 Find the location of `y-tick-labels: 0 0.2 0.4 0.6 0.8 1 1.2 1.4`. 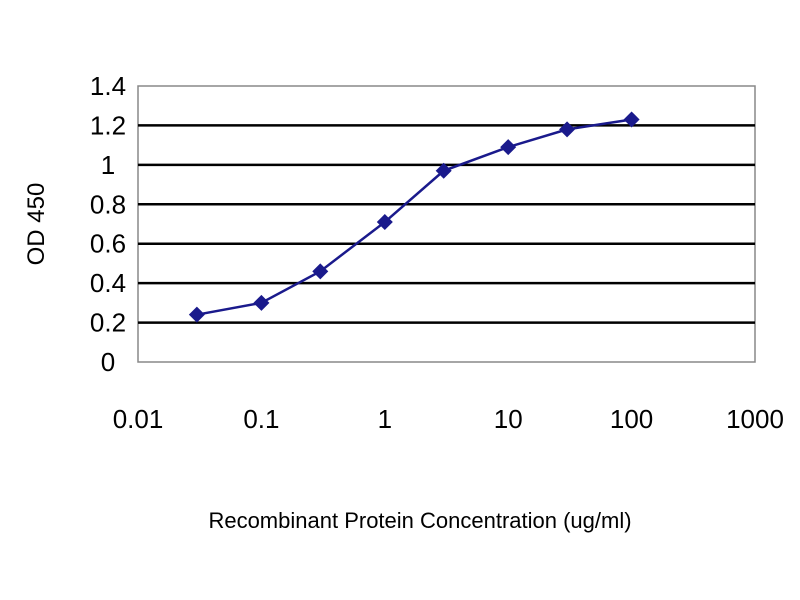

y-tick-labels: 0 0.2 0.4 0.6 0.8 1 1.2 1.4 is located at coordinates (108, 224).